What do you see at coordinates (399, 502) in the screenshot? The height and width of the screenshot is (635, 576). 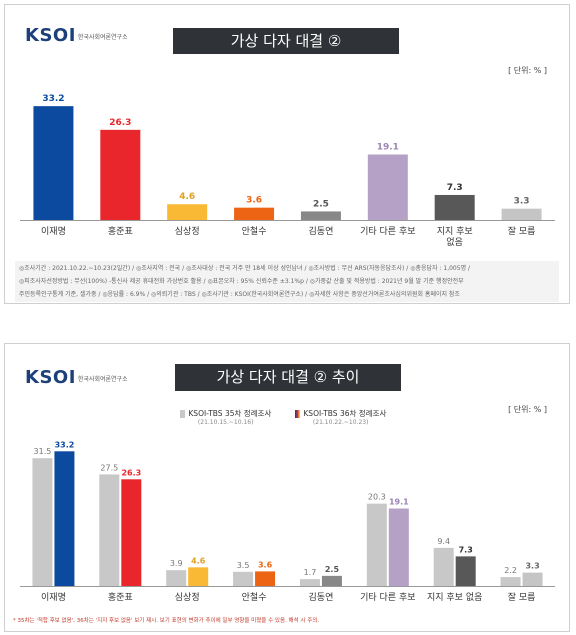 I see `data-label-36: 19.1` at bounding box center [399, 502].